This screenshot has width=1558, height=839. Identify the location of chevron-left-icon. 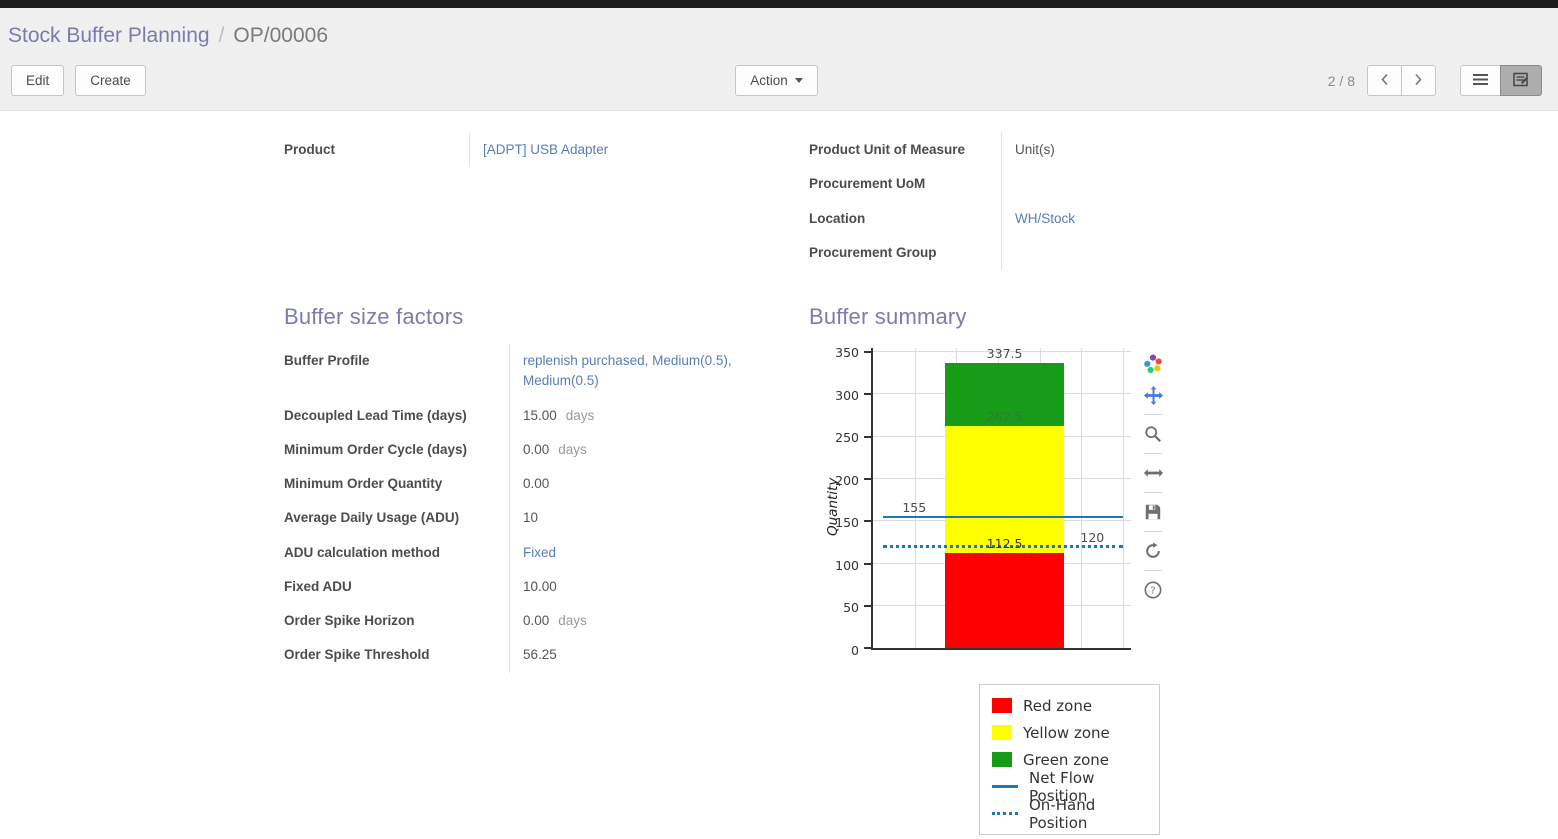
(1384, 81).